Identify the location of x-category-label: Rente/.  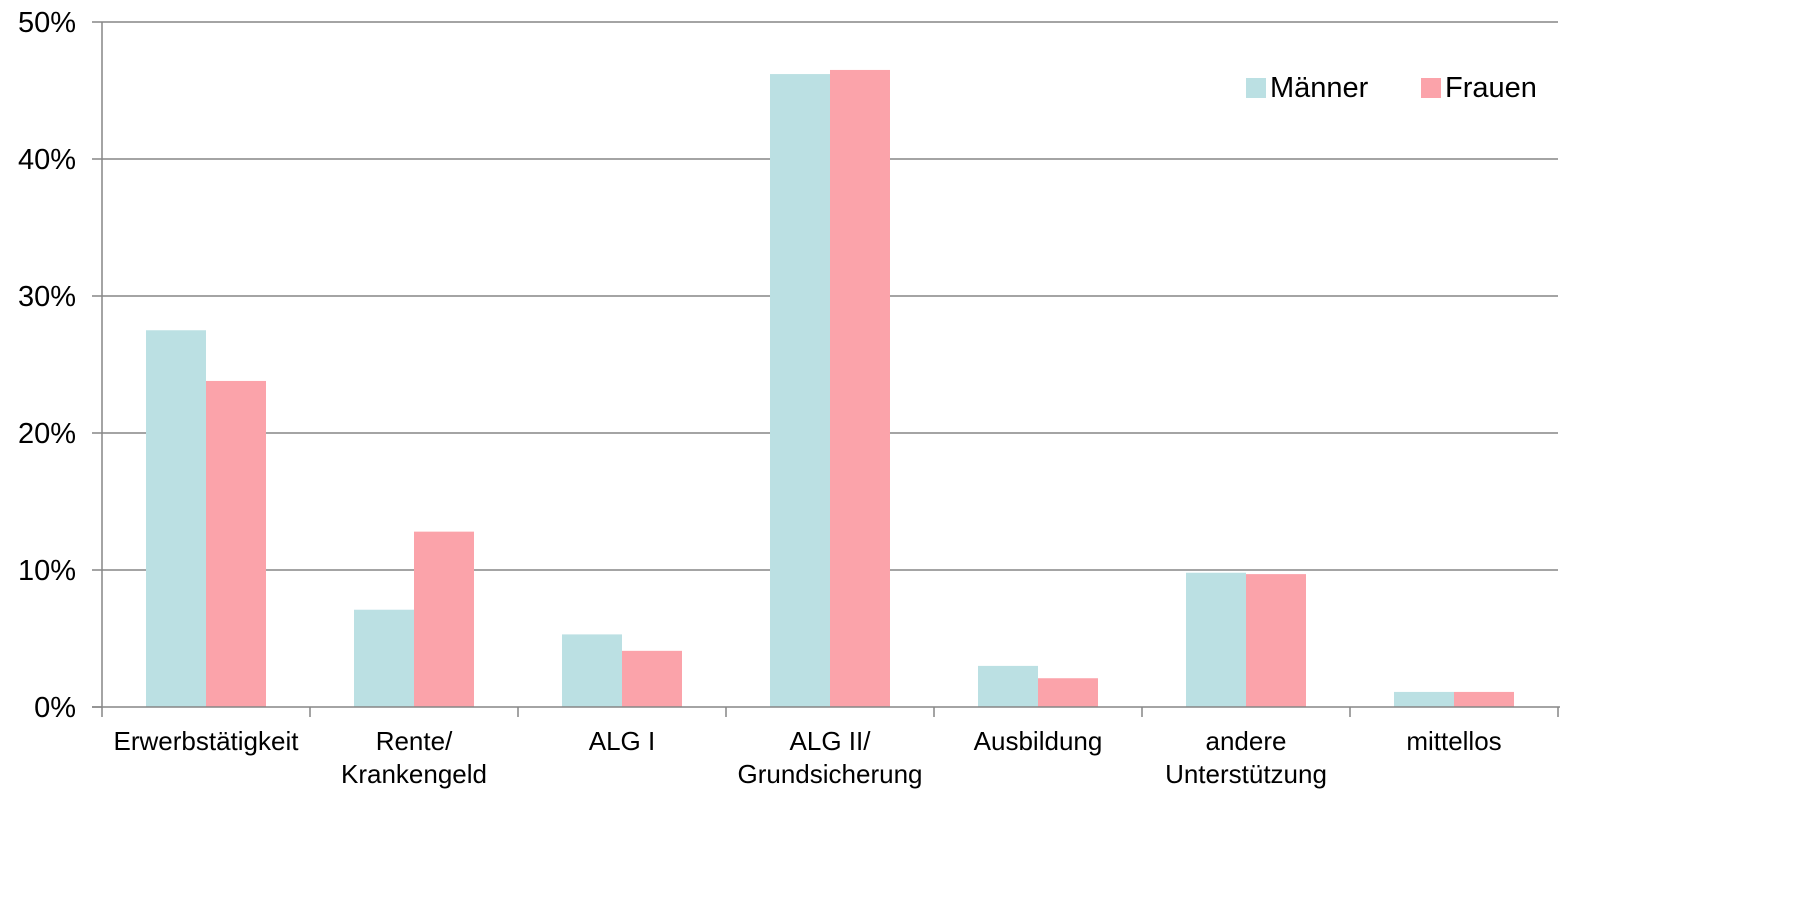
(414, 741).